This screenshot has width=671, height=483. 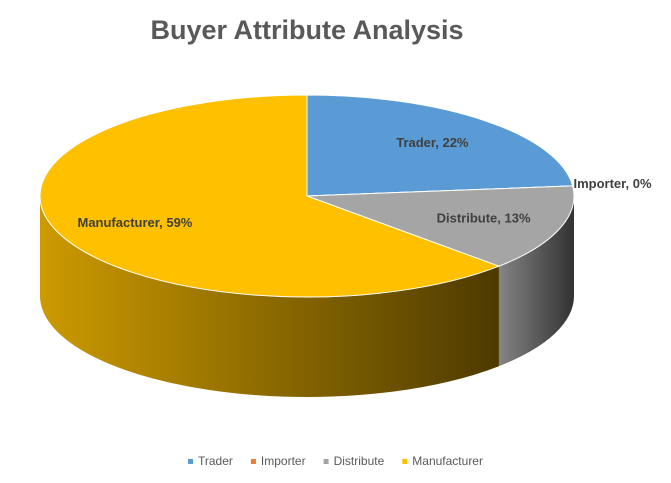 What do you see at coordinates (306, 30) in the screenshot?
I see `chart-title: Buyer Attribute Analysis` at bounding box center [306, 30].